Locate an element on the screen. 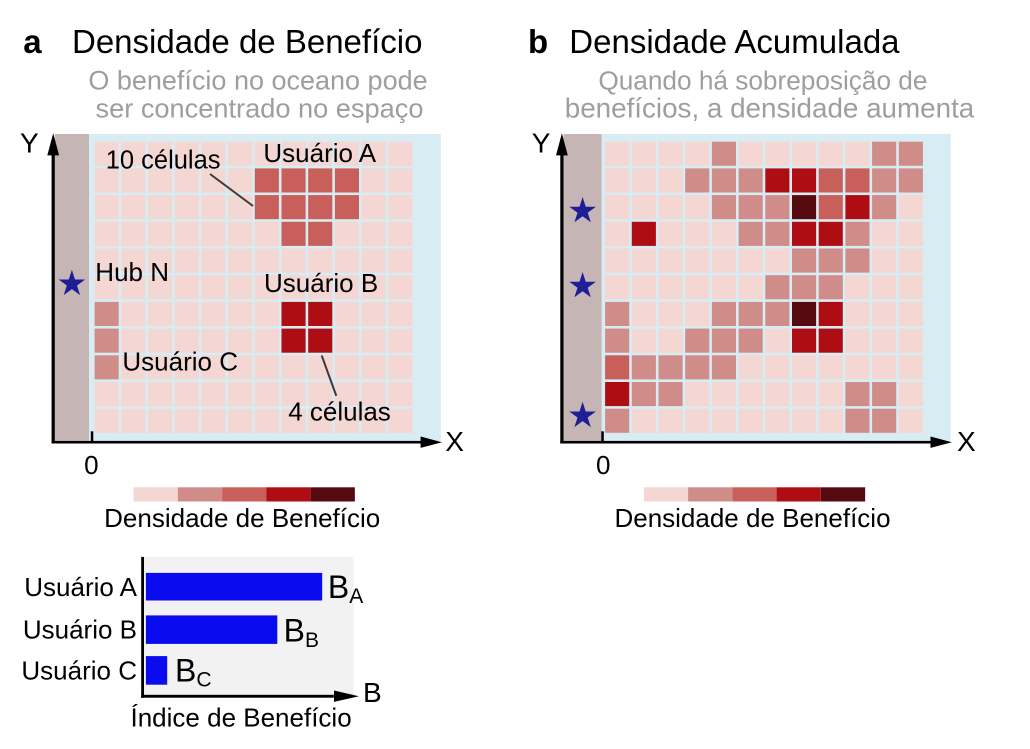 This screenshot has height=749, width=1030. svg-text: ser concentrado no espaço is located at coordinates (260, 108).